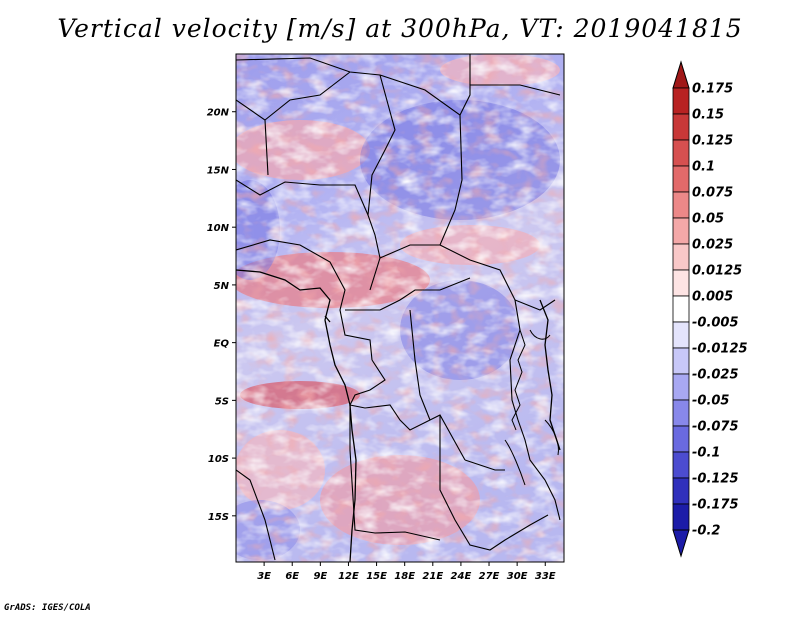 The image size is (800, 618). I want to click on colorbar-label: 0.025, so click(712, 245).